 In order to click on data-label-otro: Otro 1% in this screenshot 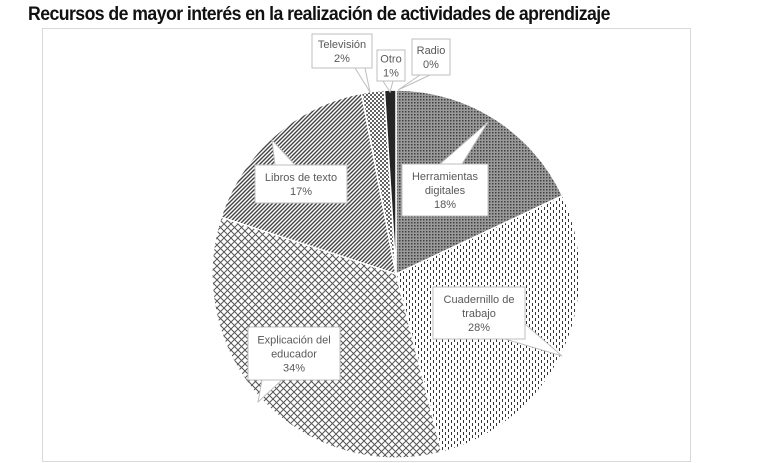, I will do `click(391, 71)`.